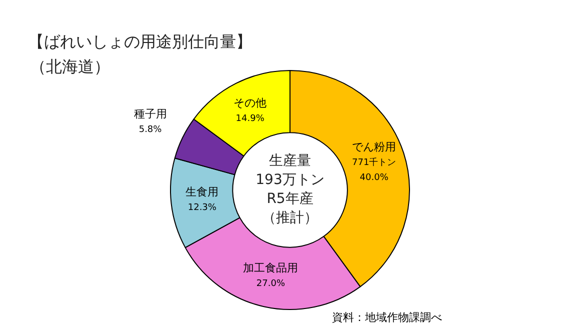 This screenshot has width=578, height=334. Describe the element at coordinates (150, 129) in the screenshot. I see `data-label: 5.8%` at that location.